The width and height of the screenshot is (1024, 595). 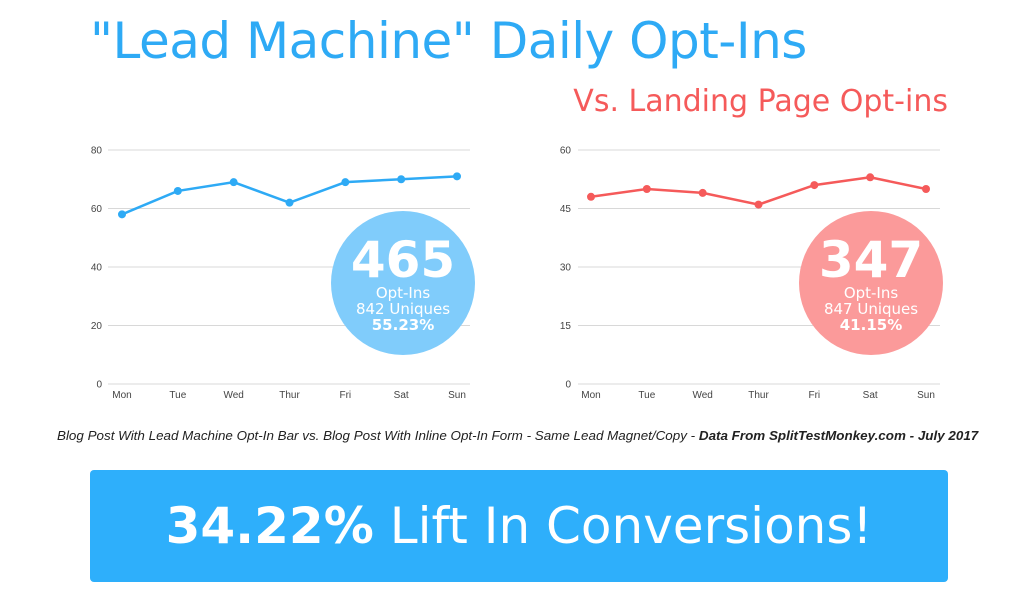 What do you see at coordinates (566, 326) in the screenshot?
I see `y-tick-label: 15` at bounding box center [566, 326].